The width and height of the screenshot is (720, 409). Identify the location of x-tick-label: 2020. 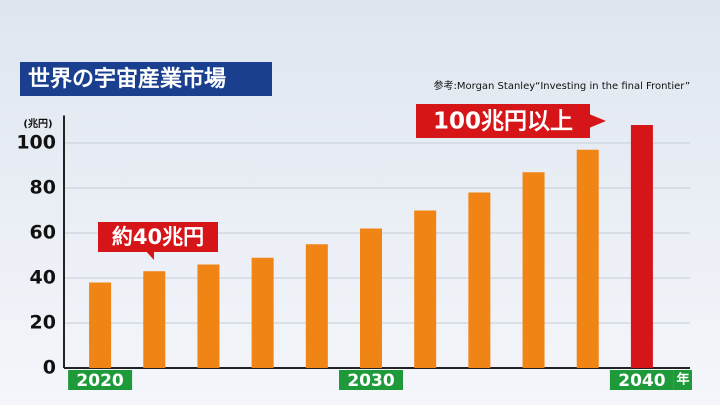
(99, 381).